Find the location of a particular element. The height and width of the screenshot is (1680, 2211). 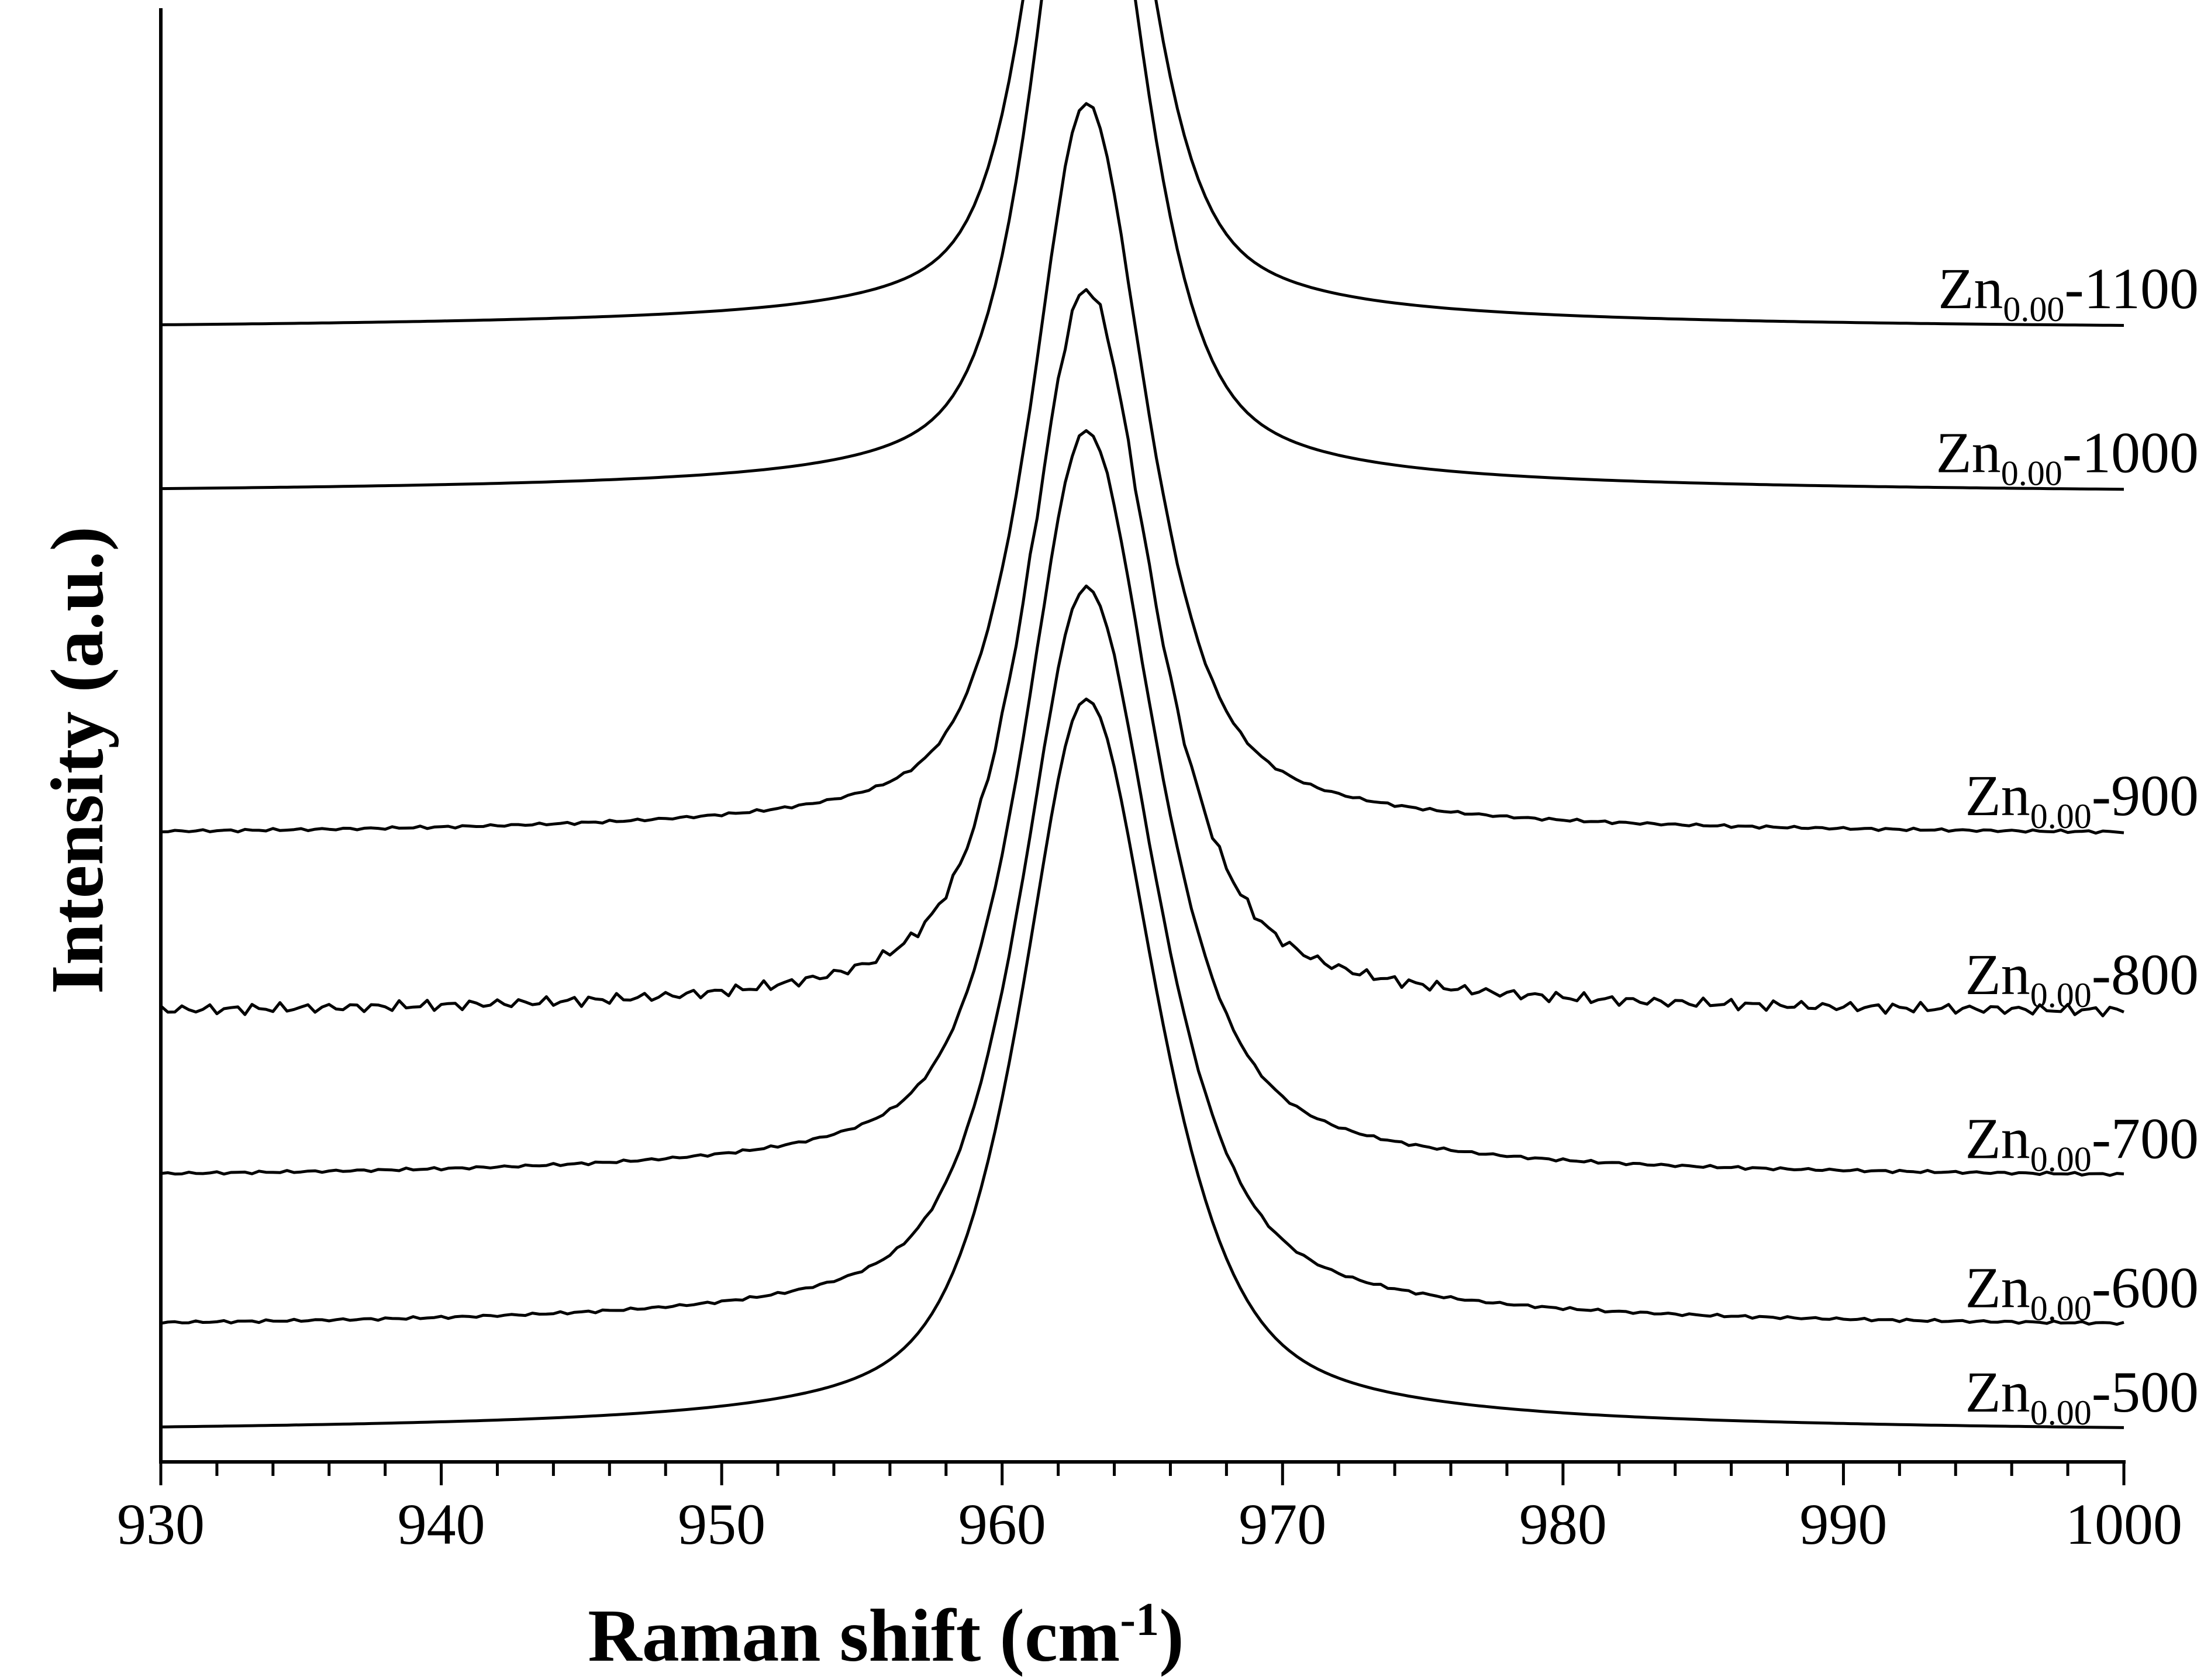

x-axis-title-close: ) is located at coordinates (1171, 1635).